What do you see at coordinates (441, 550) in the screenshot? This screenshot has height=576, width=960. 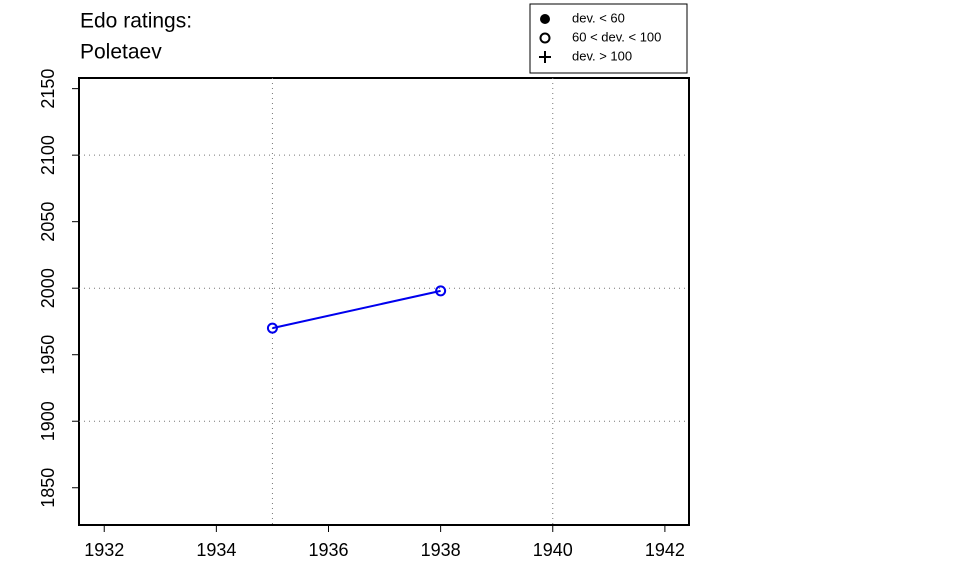 I see `x-tick-label: 1938` at bounding box center [441, 550].